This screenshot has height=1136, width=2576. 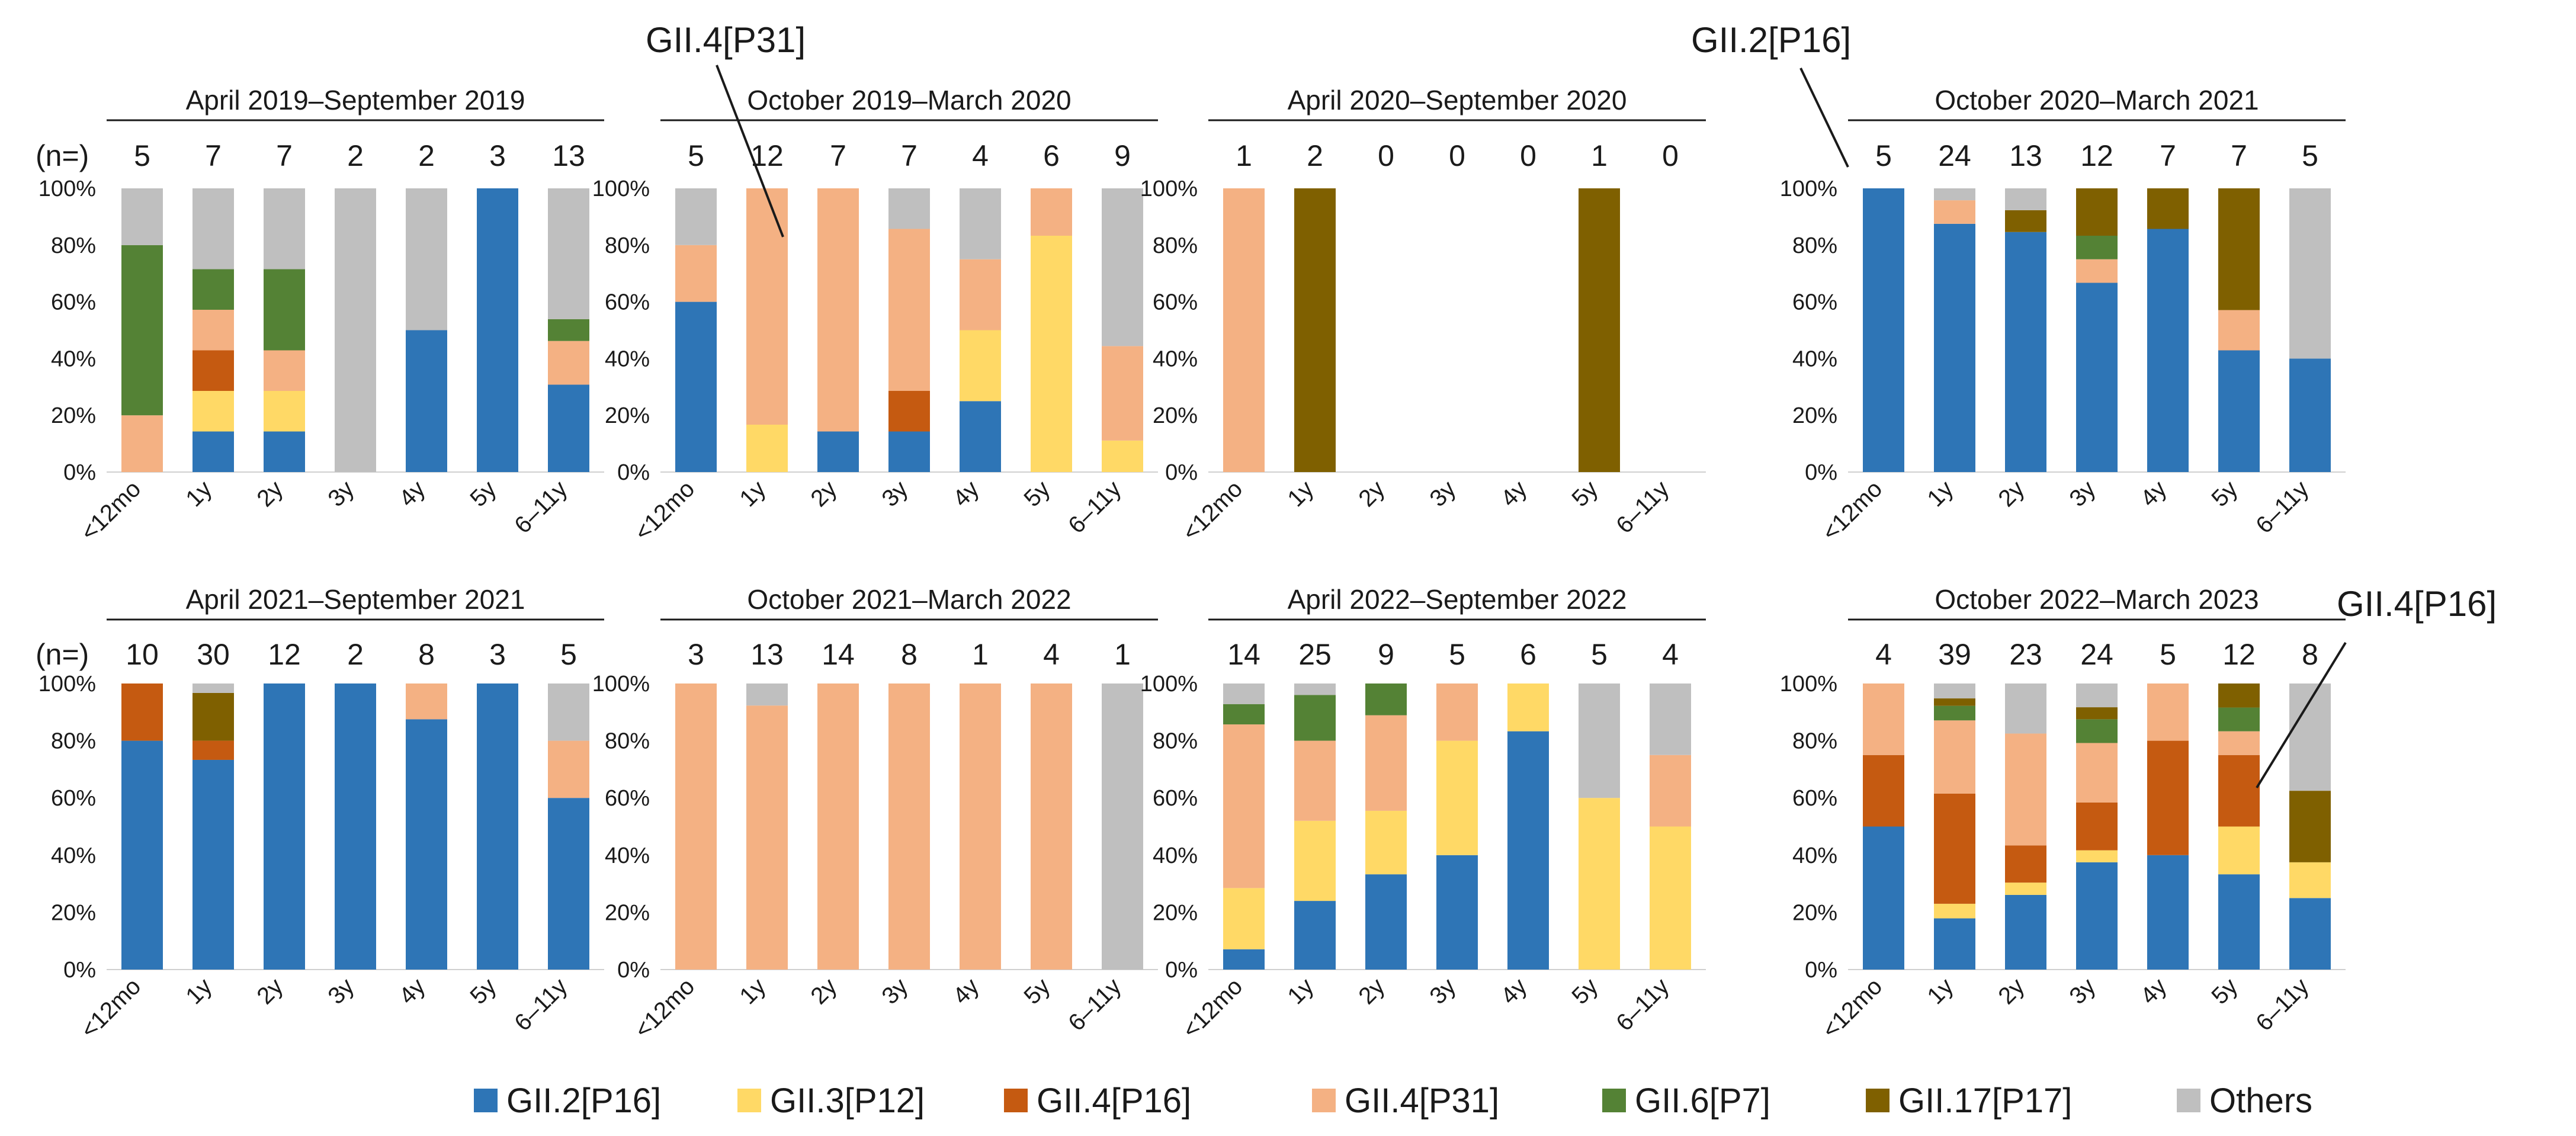 What do you see at coordinates (62, 655) in the screenshot?
I see `n-label: (n=)` at bounding box center [62, 655].